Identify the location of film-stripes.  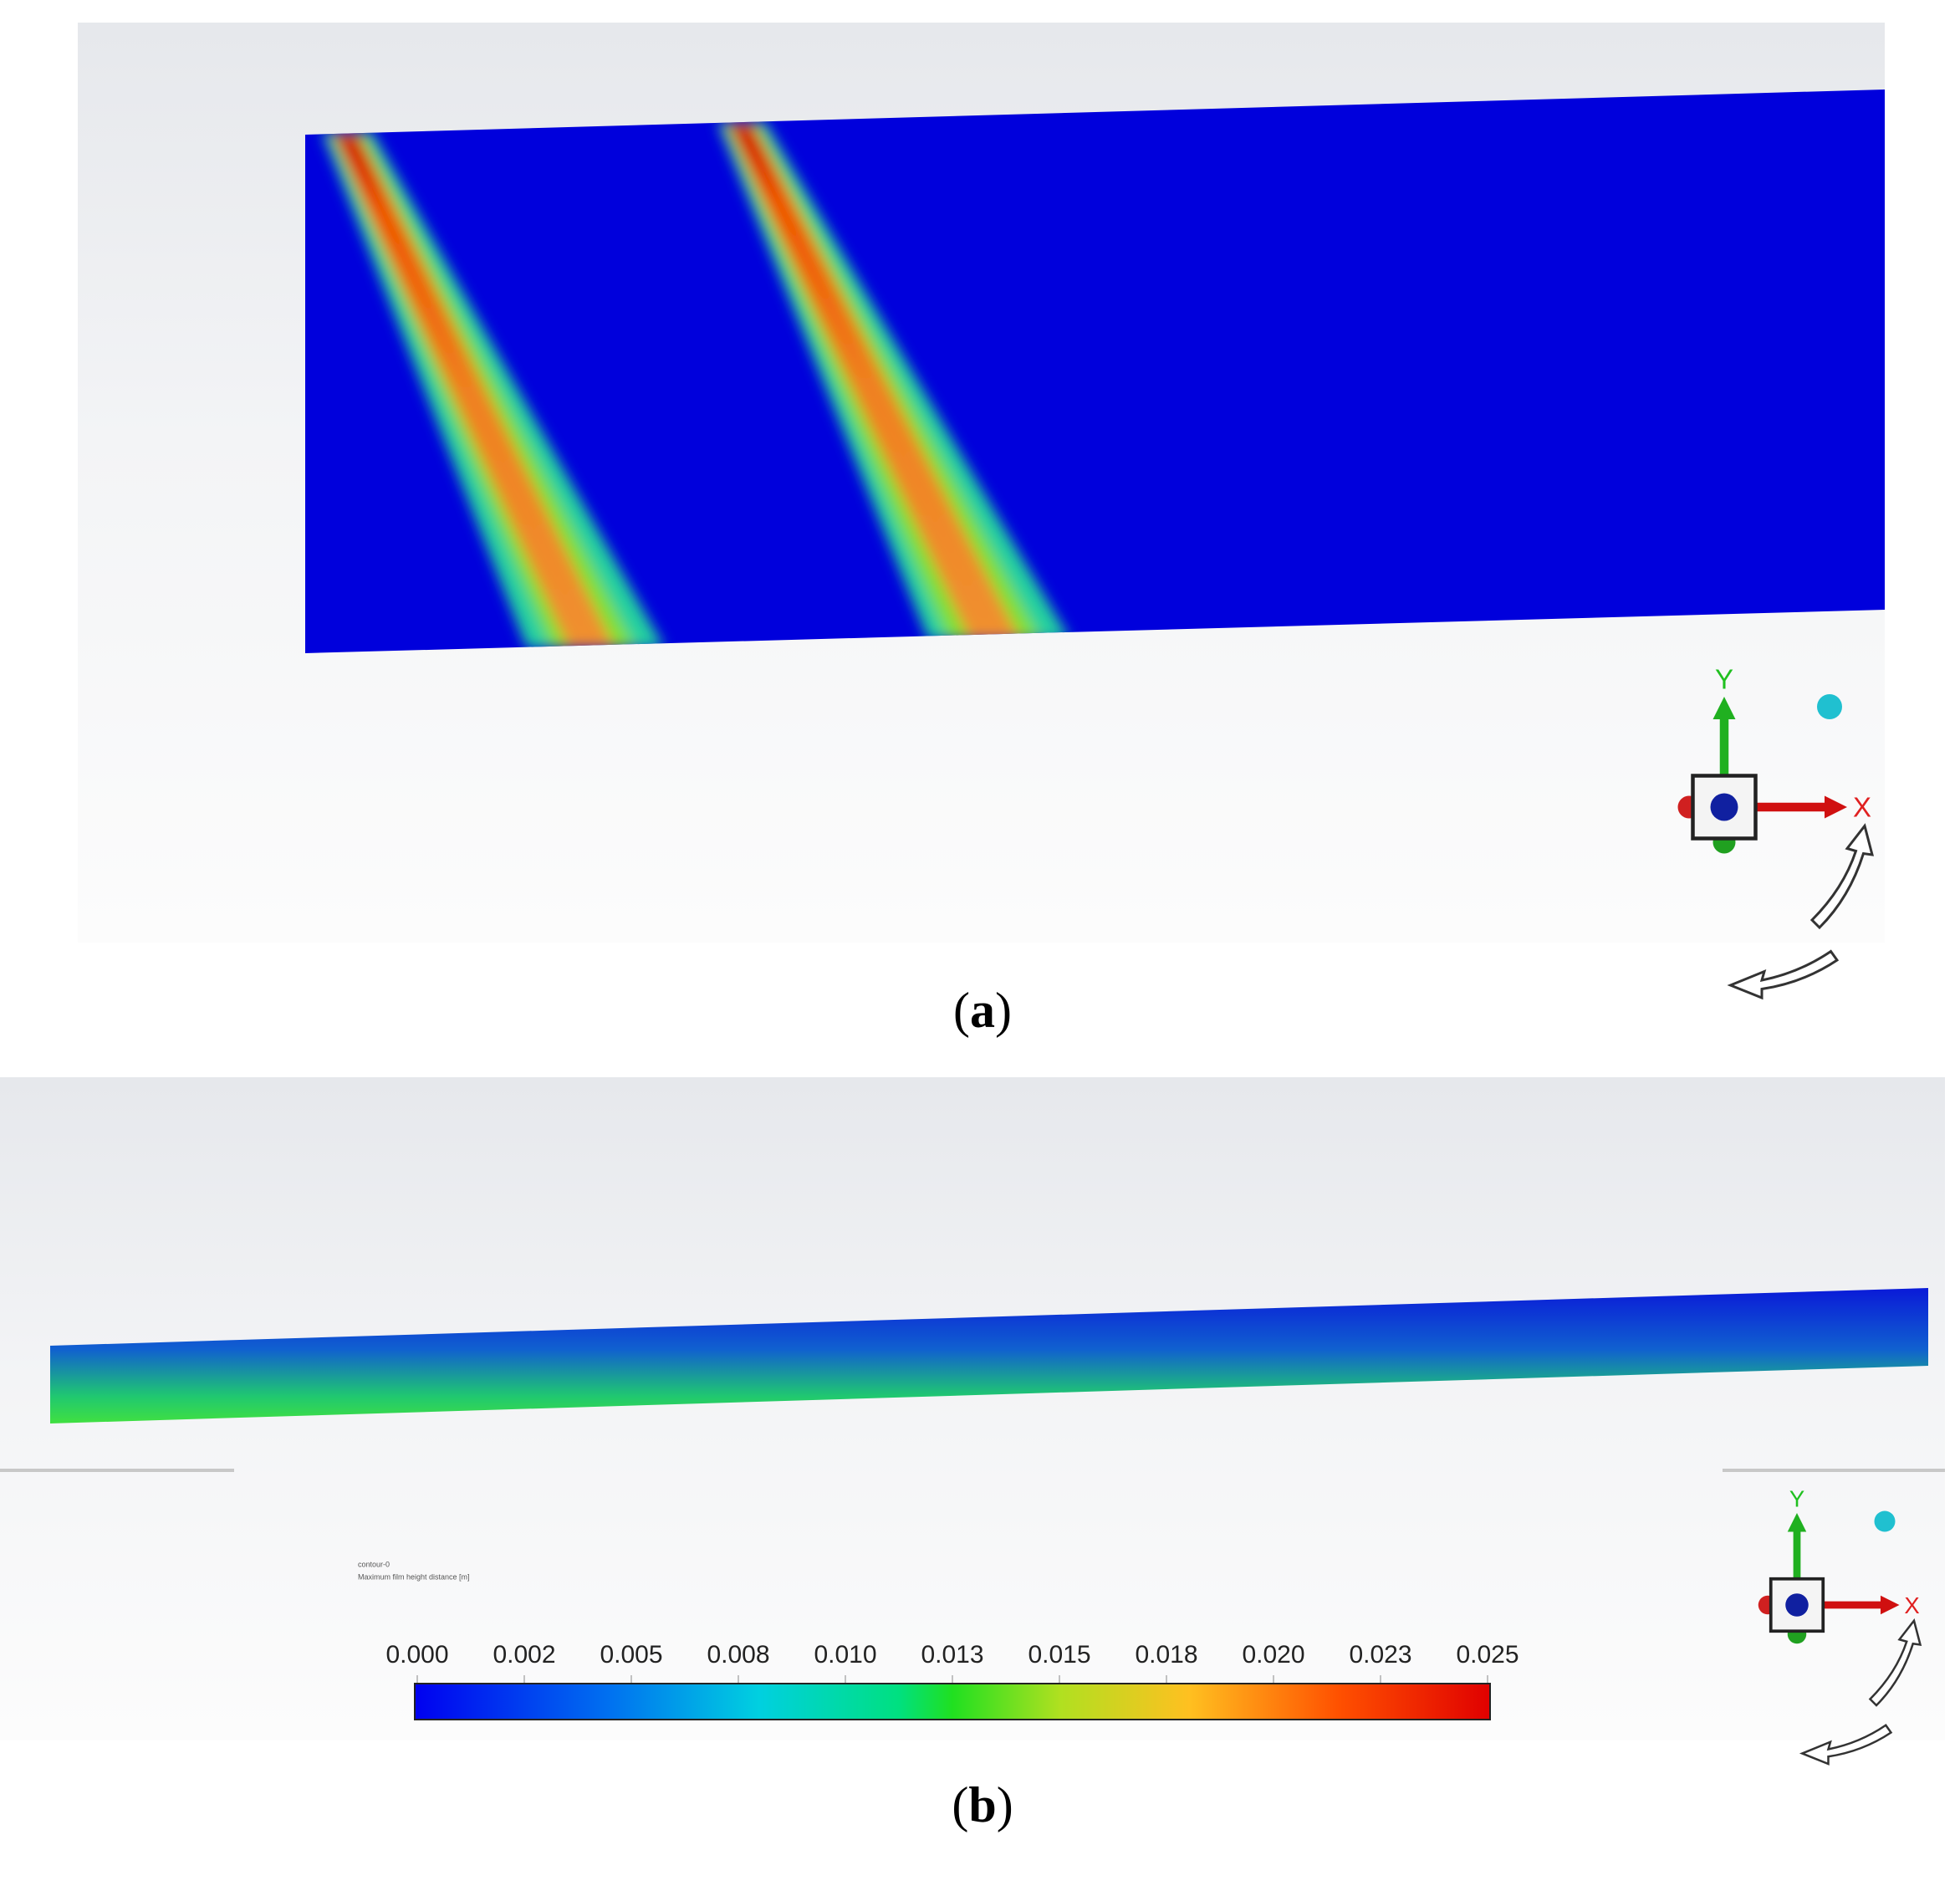
(696, 385).